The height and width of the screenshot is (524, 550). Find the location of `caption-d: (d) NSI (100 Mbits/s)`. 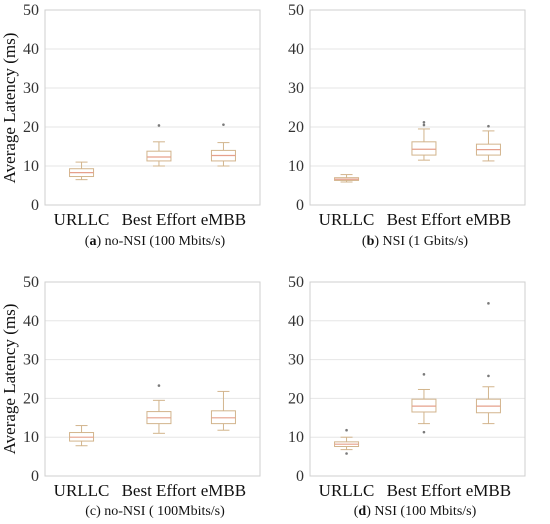

caption-d: (d) NSI (100 Mbits/s) is located at coordinates (415, 511).